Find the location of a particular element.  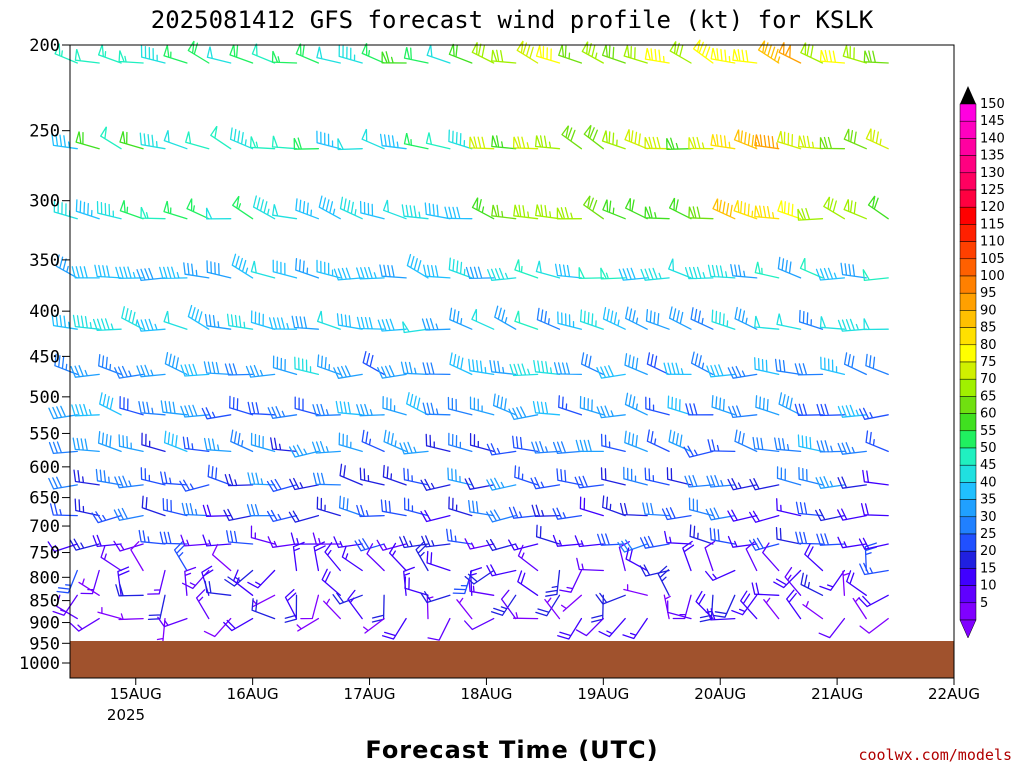

y-tick-label: 450 is located at coordinates (44, 357).